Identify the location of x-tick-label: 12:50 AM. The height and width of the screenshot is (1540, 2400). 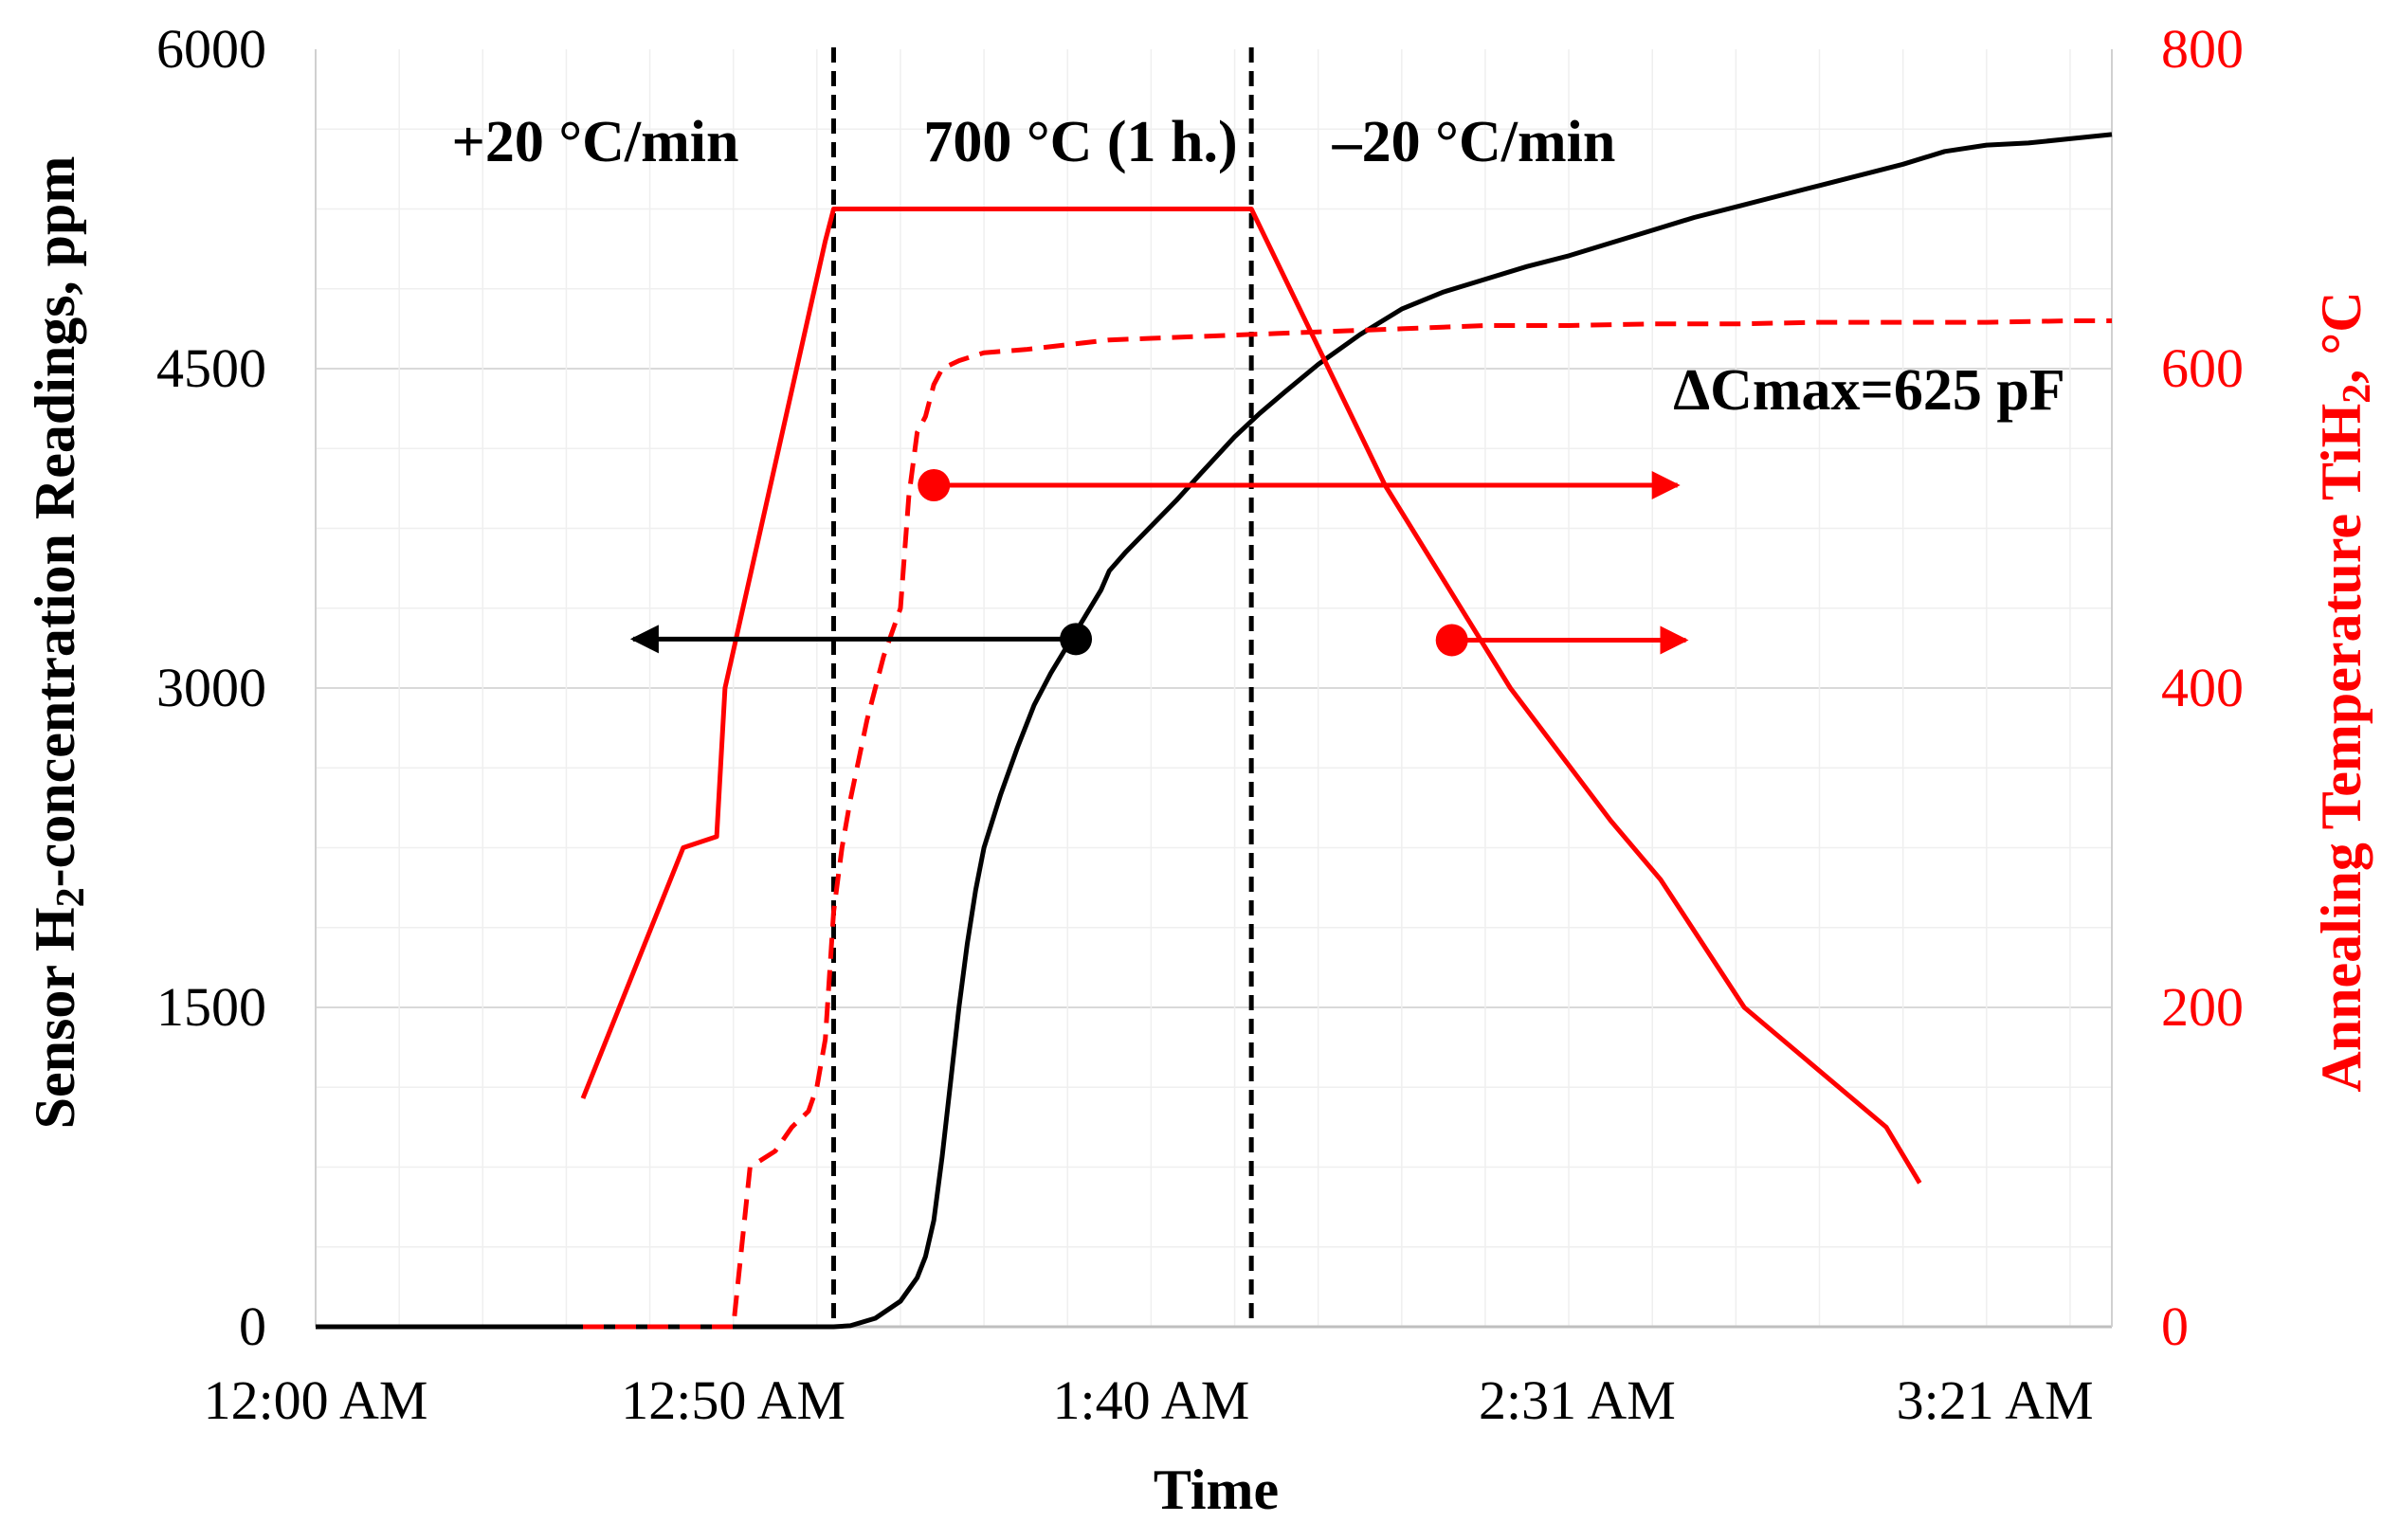
(733, 1400).